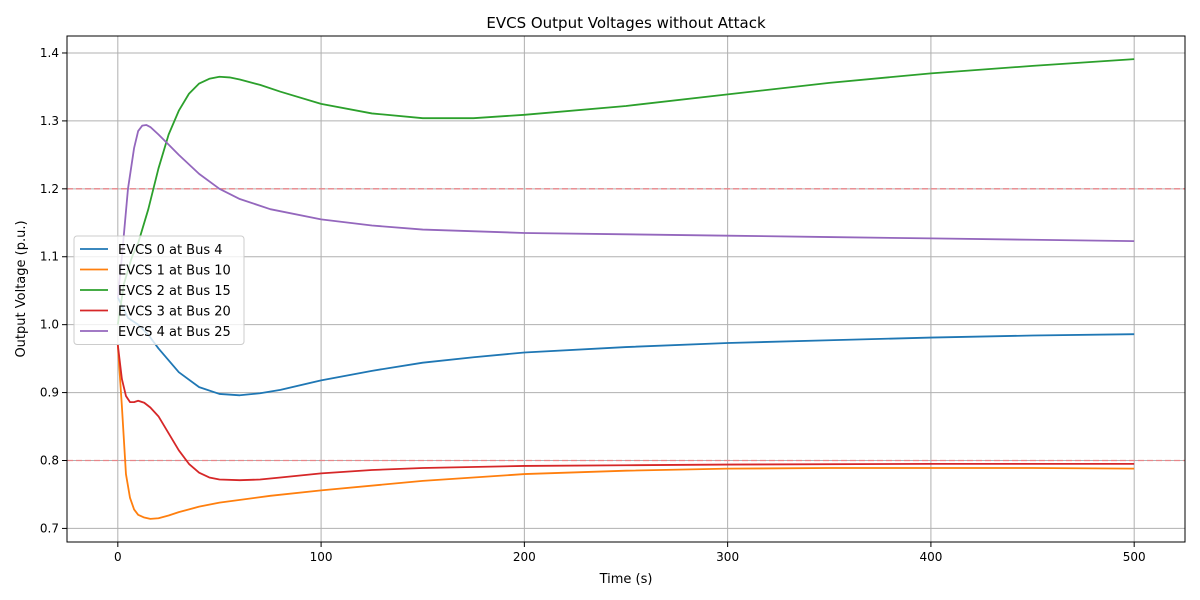  Describe the element at coordinates (49, 393) in the screenshot. I see `y-tick-label: 0.9` at that location.